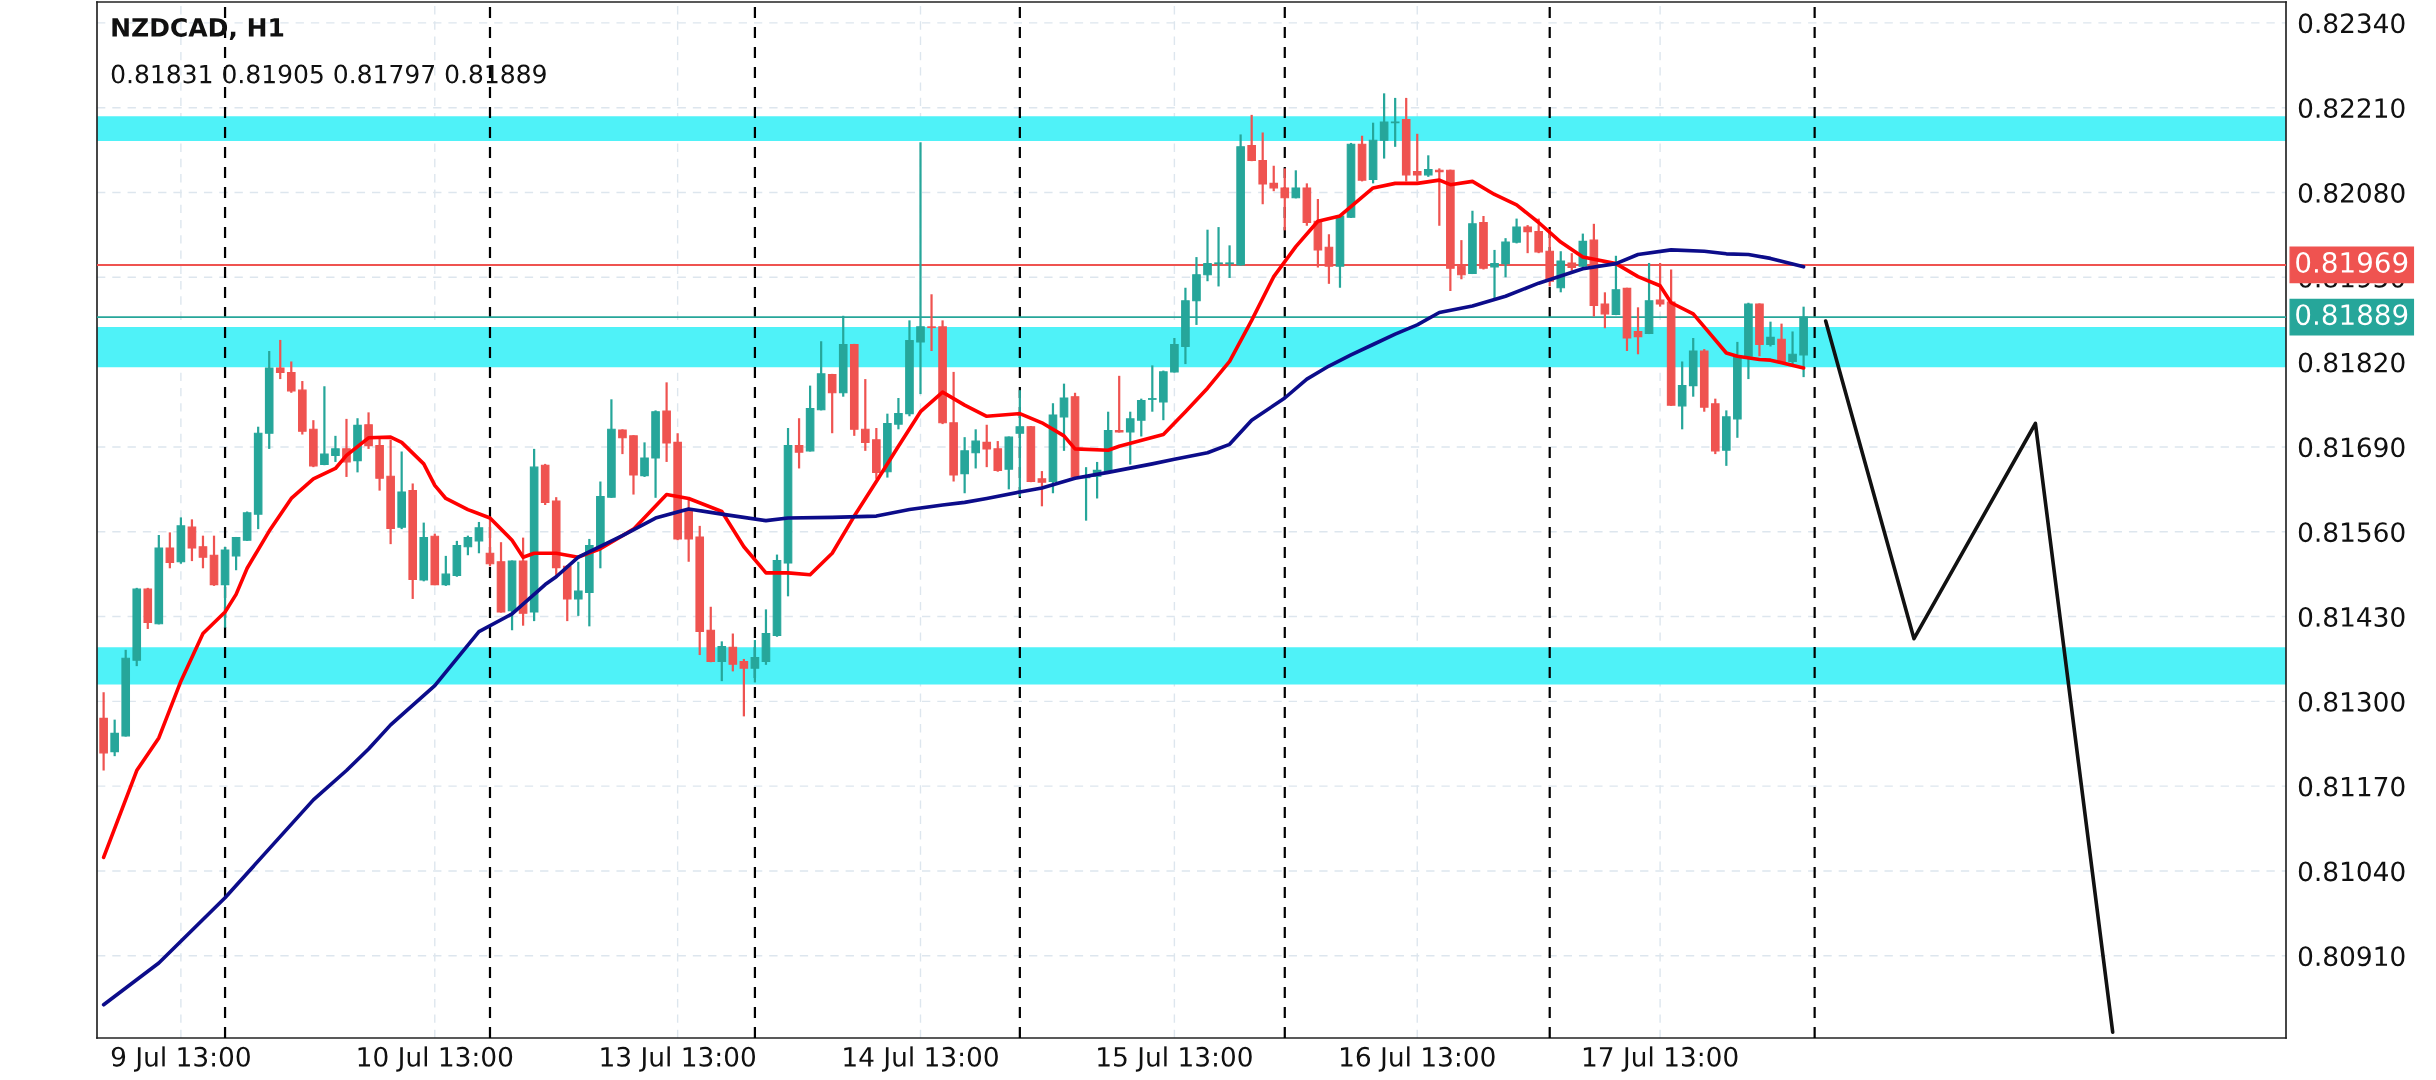 The image size is (2436, 1080). What do you see at coordinates (435, 1059) in the screenshot?
I see `x-tick-label: 10 Jul 13:00` at bounding box center [435, 1059].